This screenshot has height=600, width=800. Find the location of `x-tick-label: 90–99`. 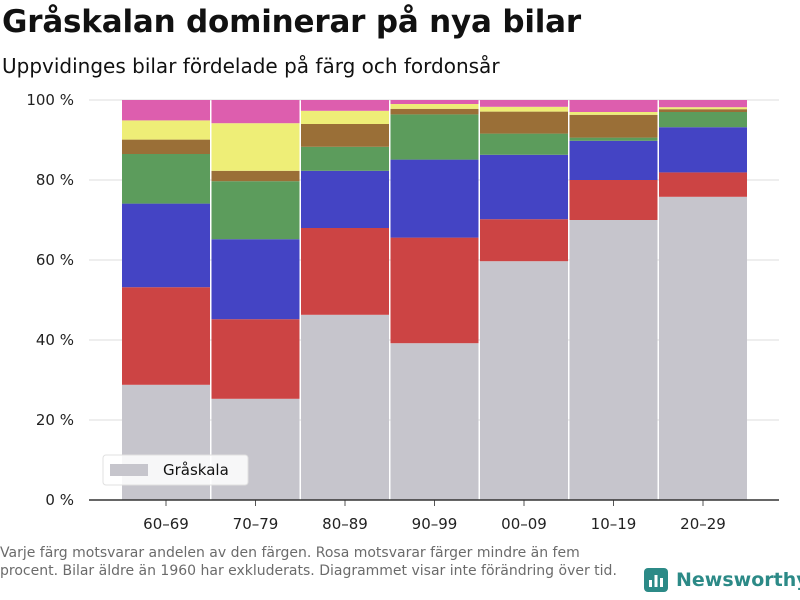

x-tick-label: 90–99 is located at coordinates (435, 524).